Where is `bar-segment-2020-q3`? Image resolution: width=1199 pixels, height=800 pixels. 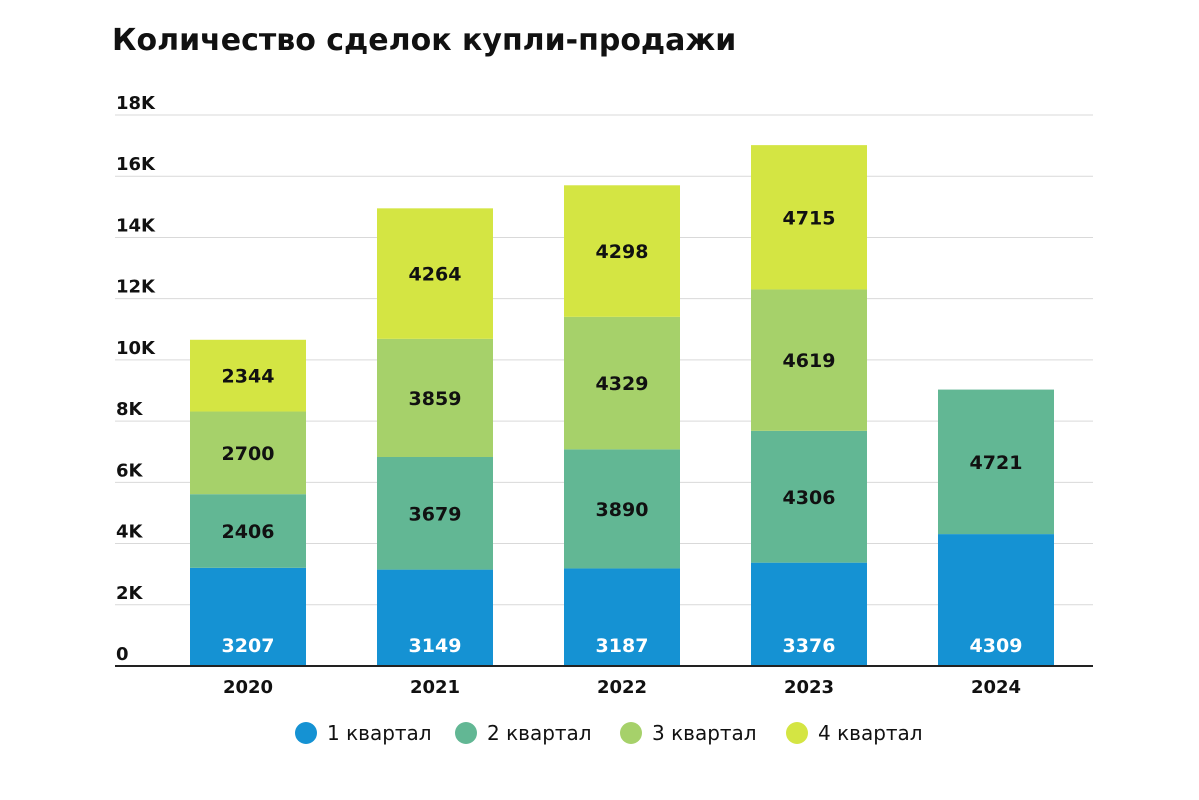 bar-segment-2020-q3 is located at coordinates (248, 453).